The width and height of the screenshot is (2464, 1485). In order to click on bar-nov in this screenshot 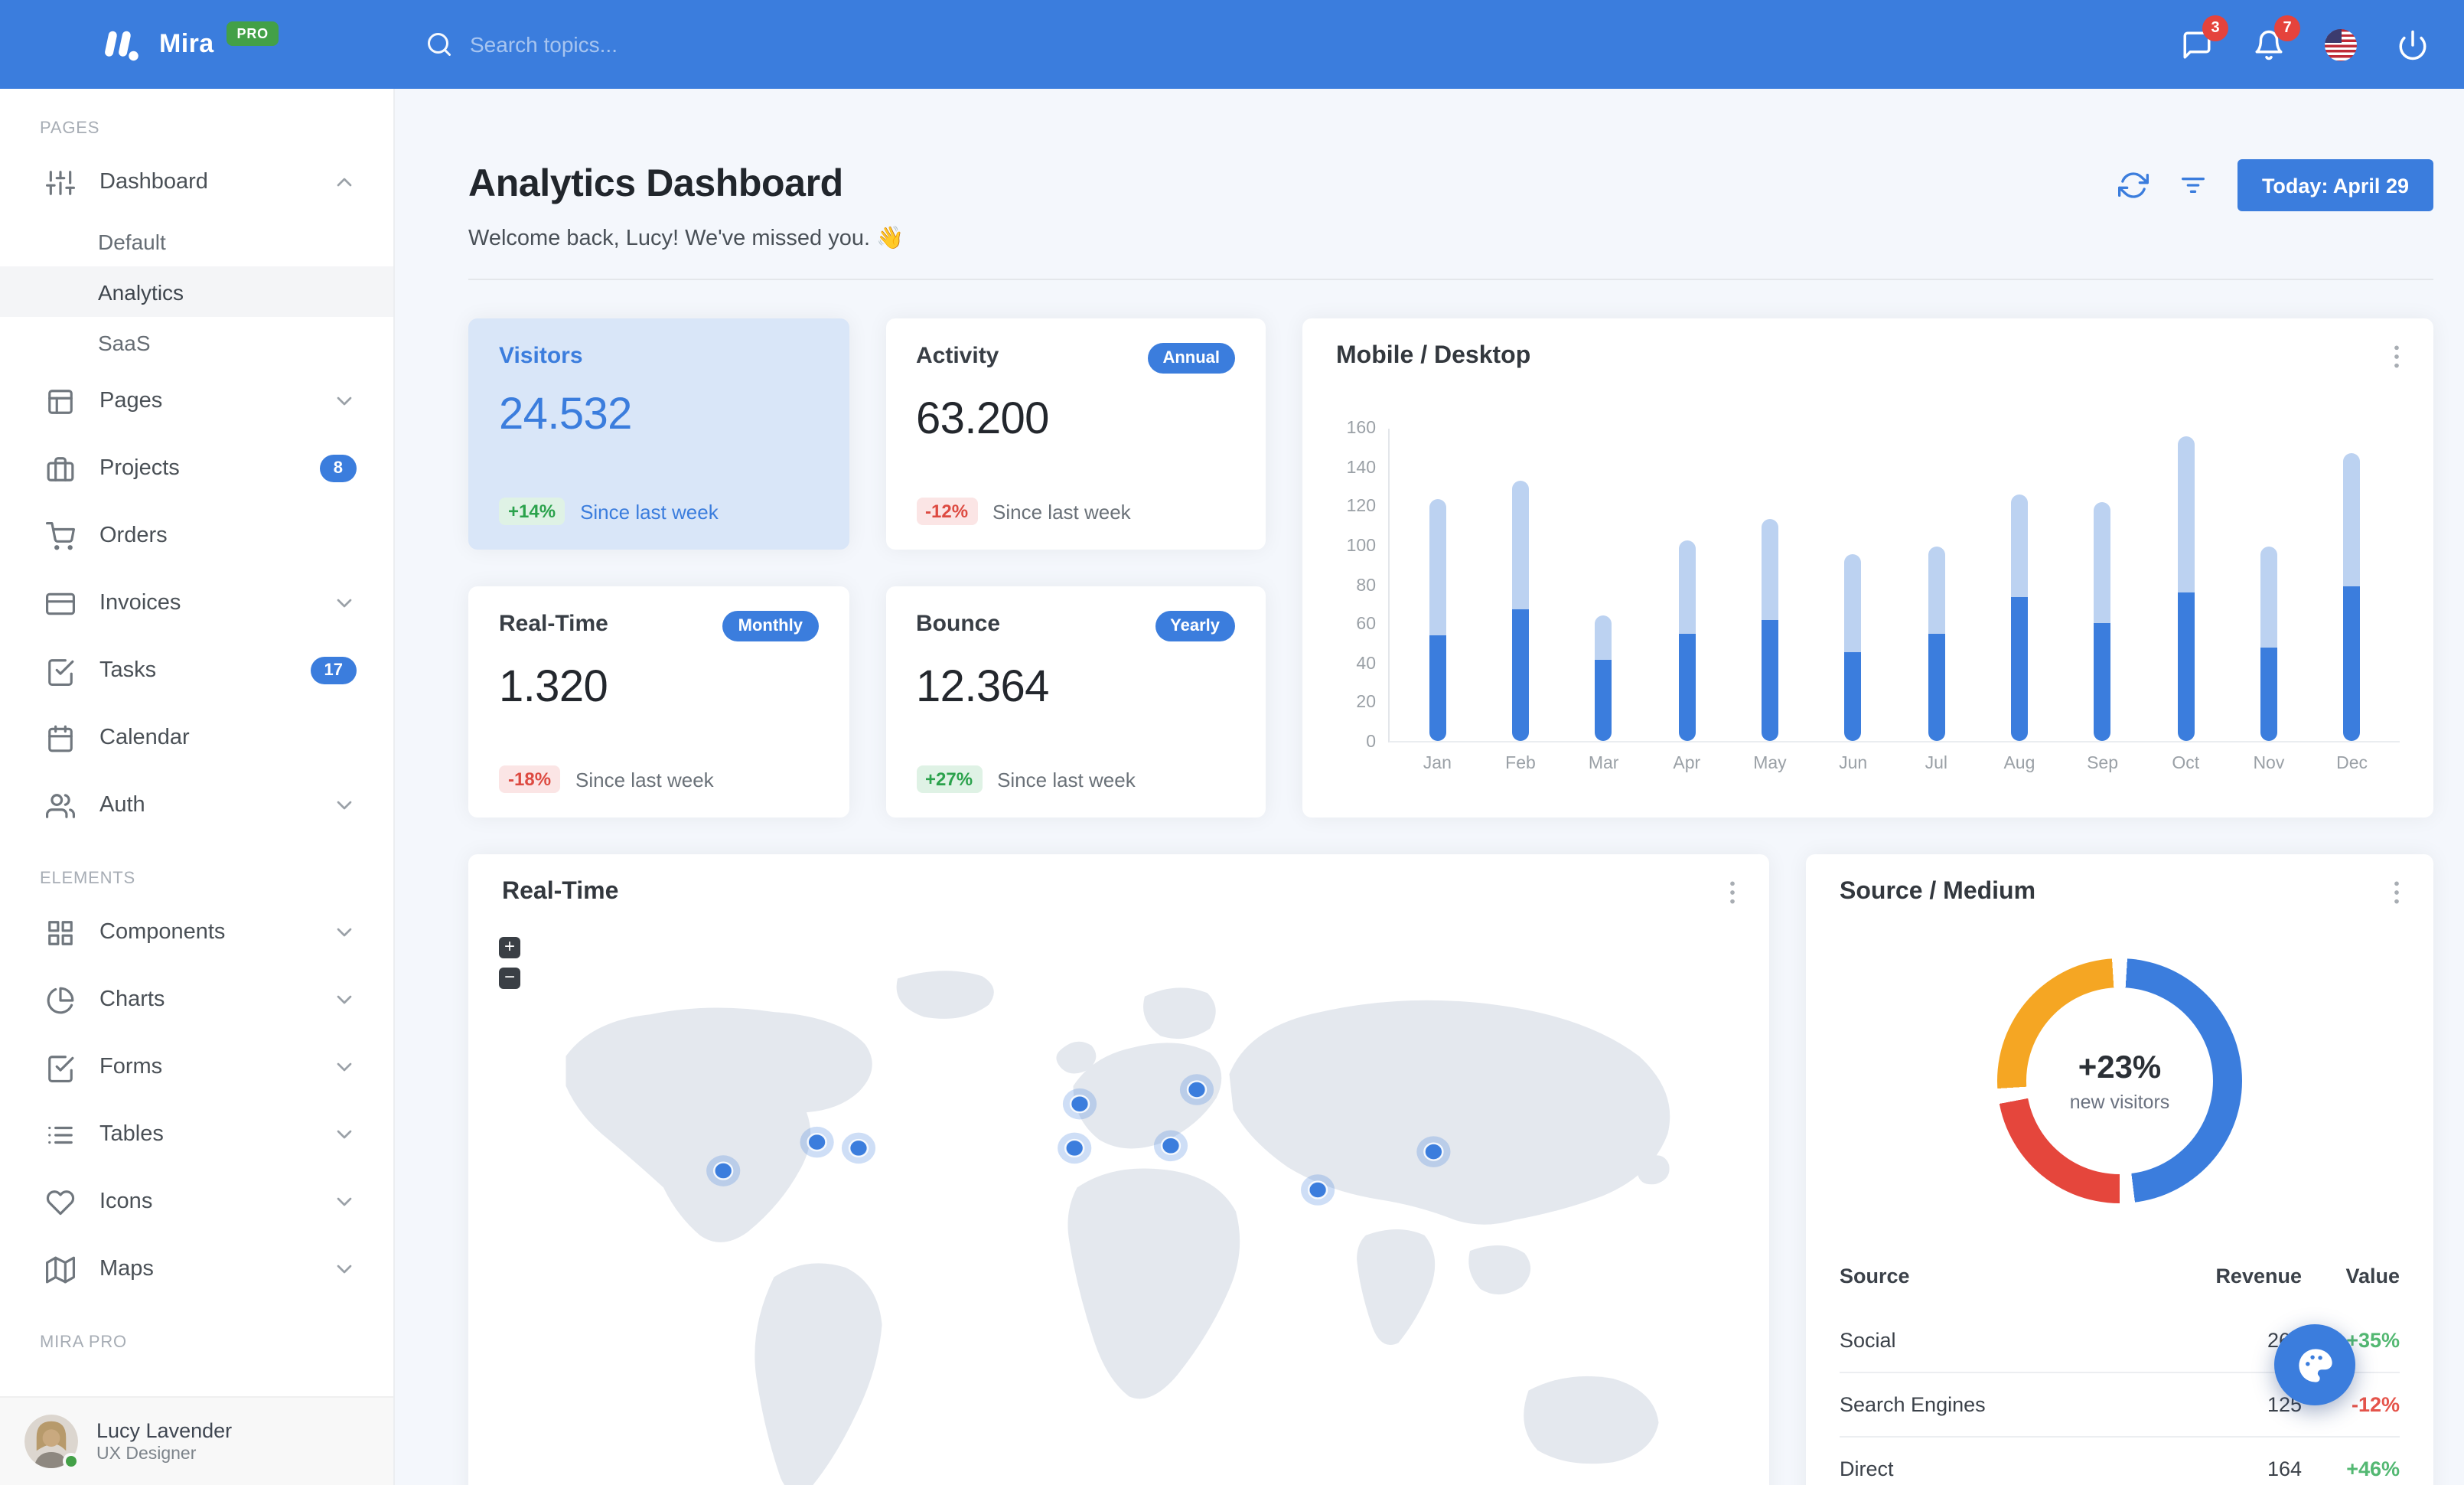, I will do `click(2268, 644)`.